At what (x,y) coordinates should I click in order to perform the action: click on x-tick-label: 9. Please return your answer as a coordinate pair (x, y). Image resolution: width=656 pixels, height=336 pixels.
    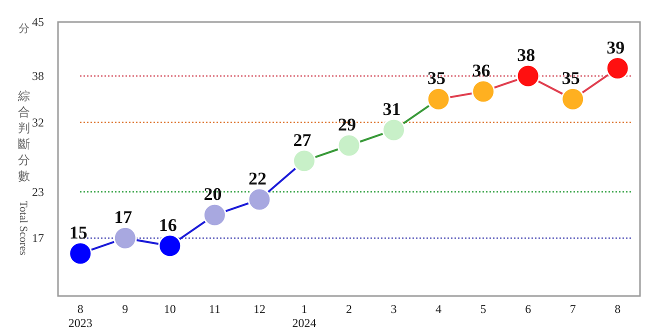
    Looking at the image, I should click on (125, 309).